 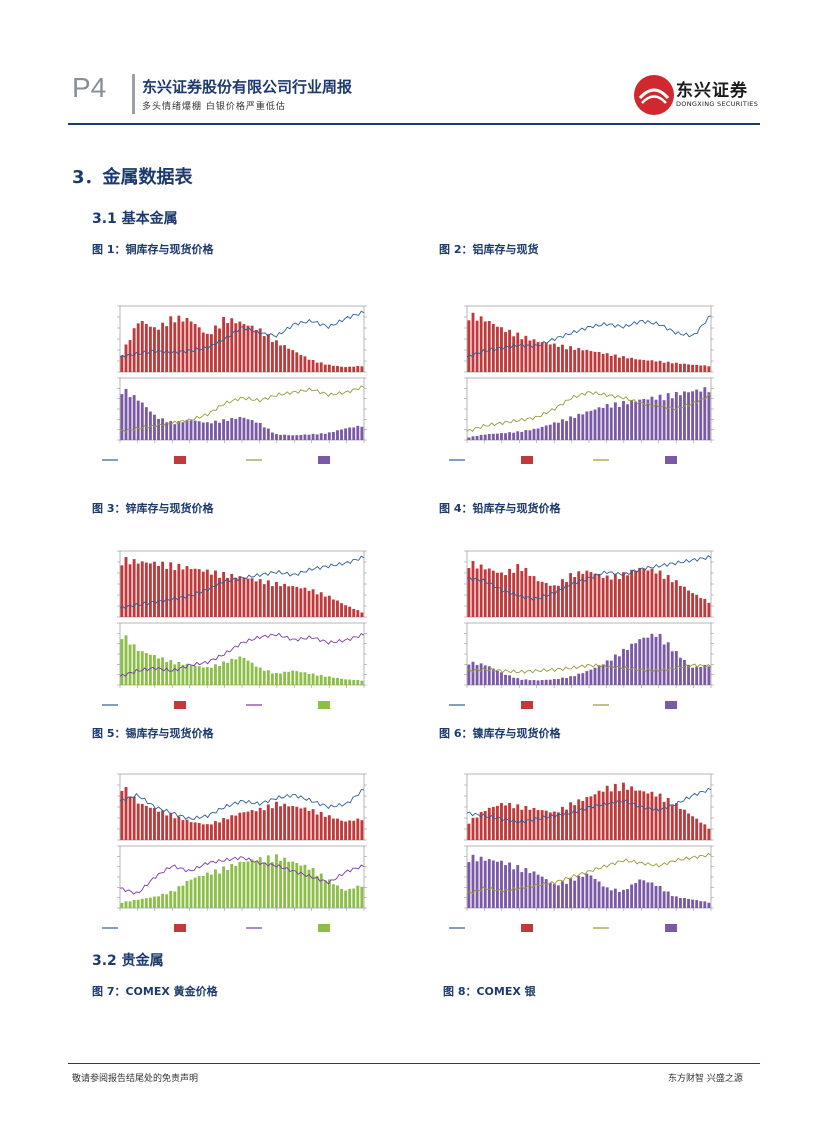 What do you see at coordinates (135, 219) in the screenshot?
I see `section-title-base-metals: 3.1 基本金属` at bounding box center [135, 219].